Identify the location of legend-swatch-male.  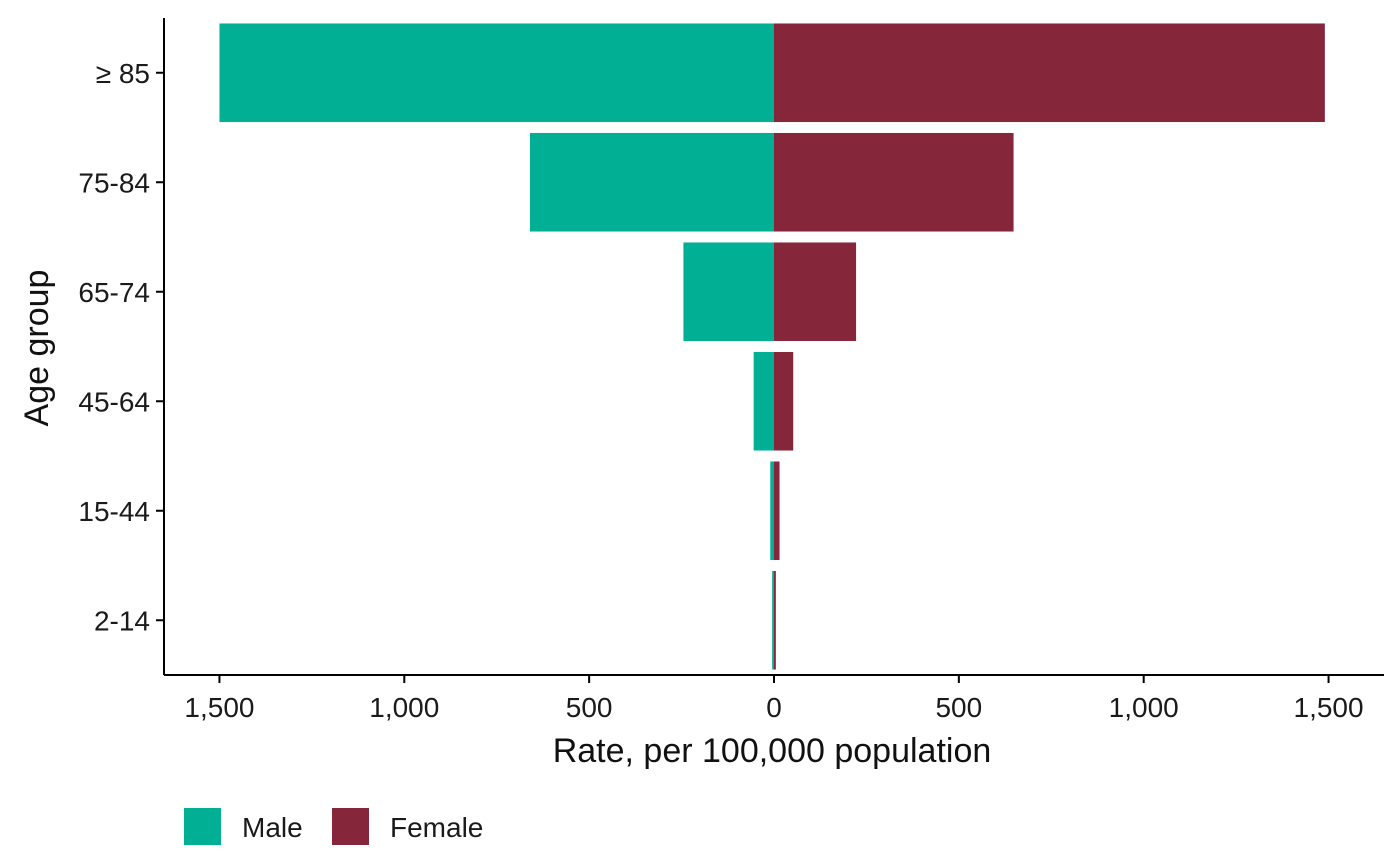
(202, 826).